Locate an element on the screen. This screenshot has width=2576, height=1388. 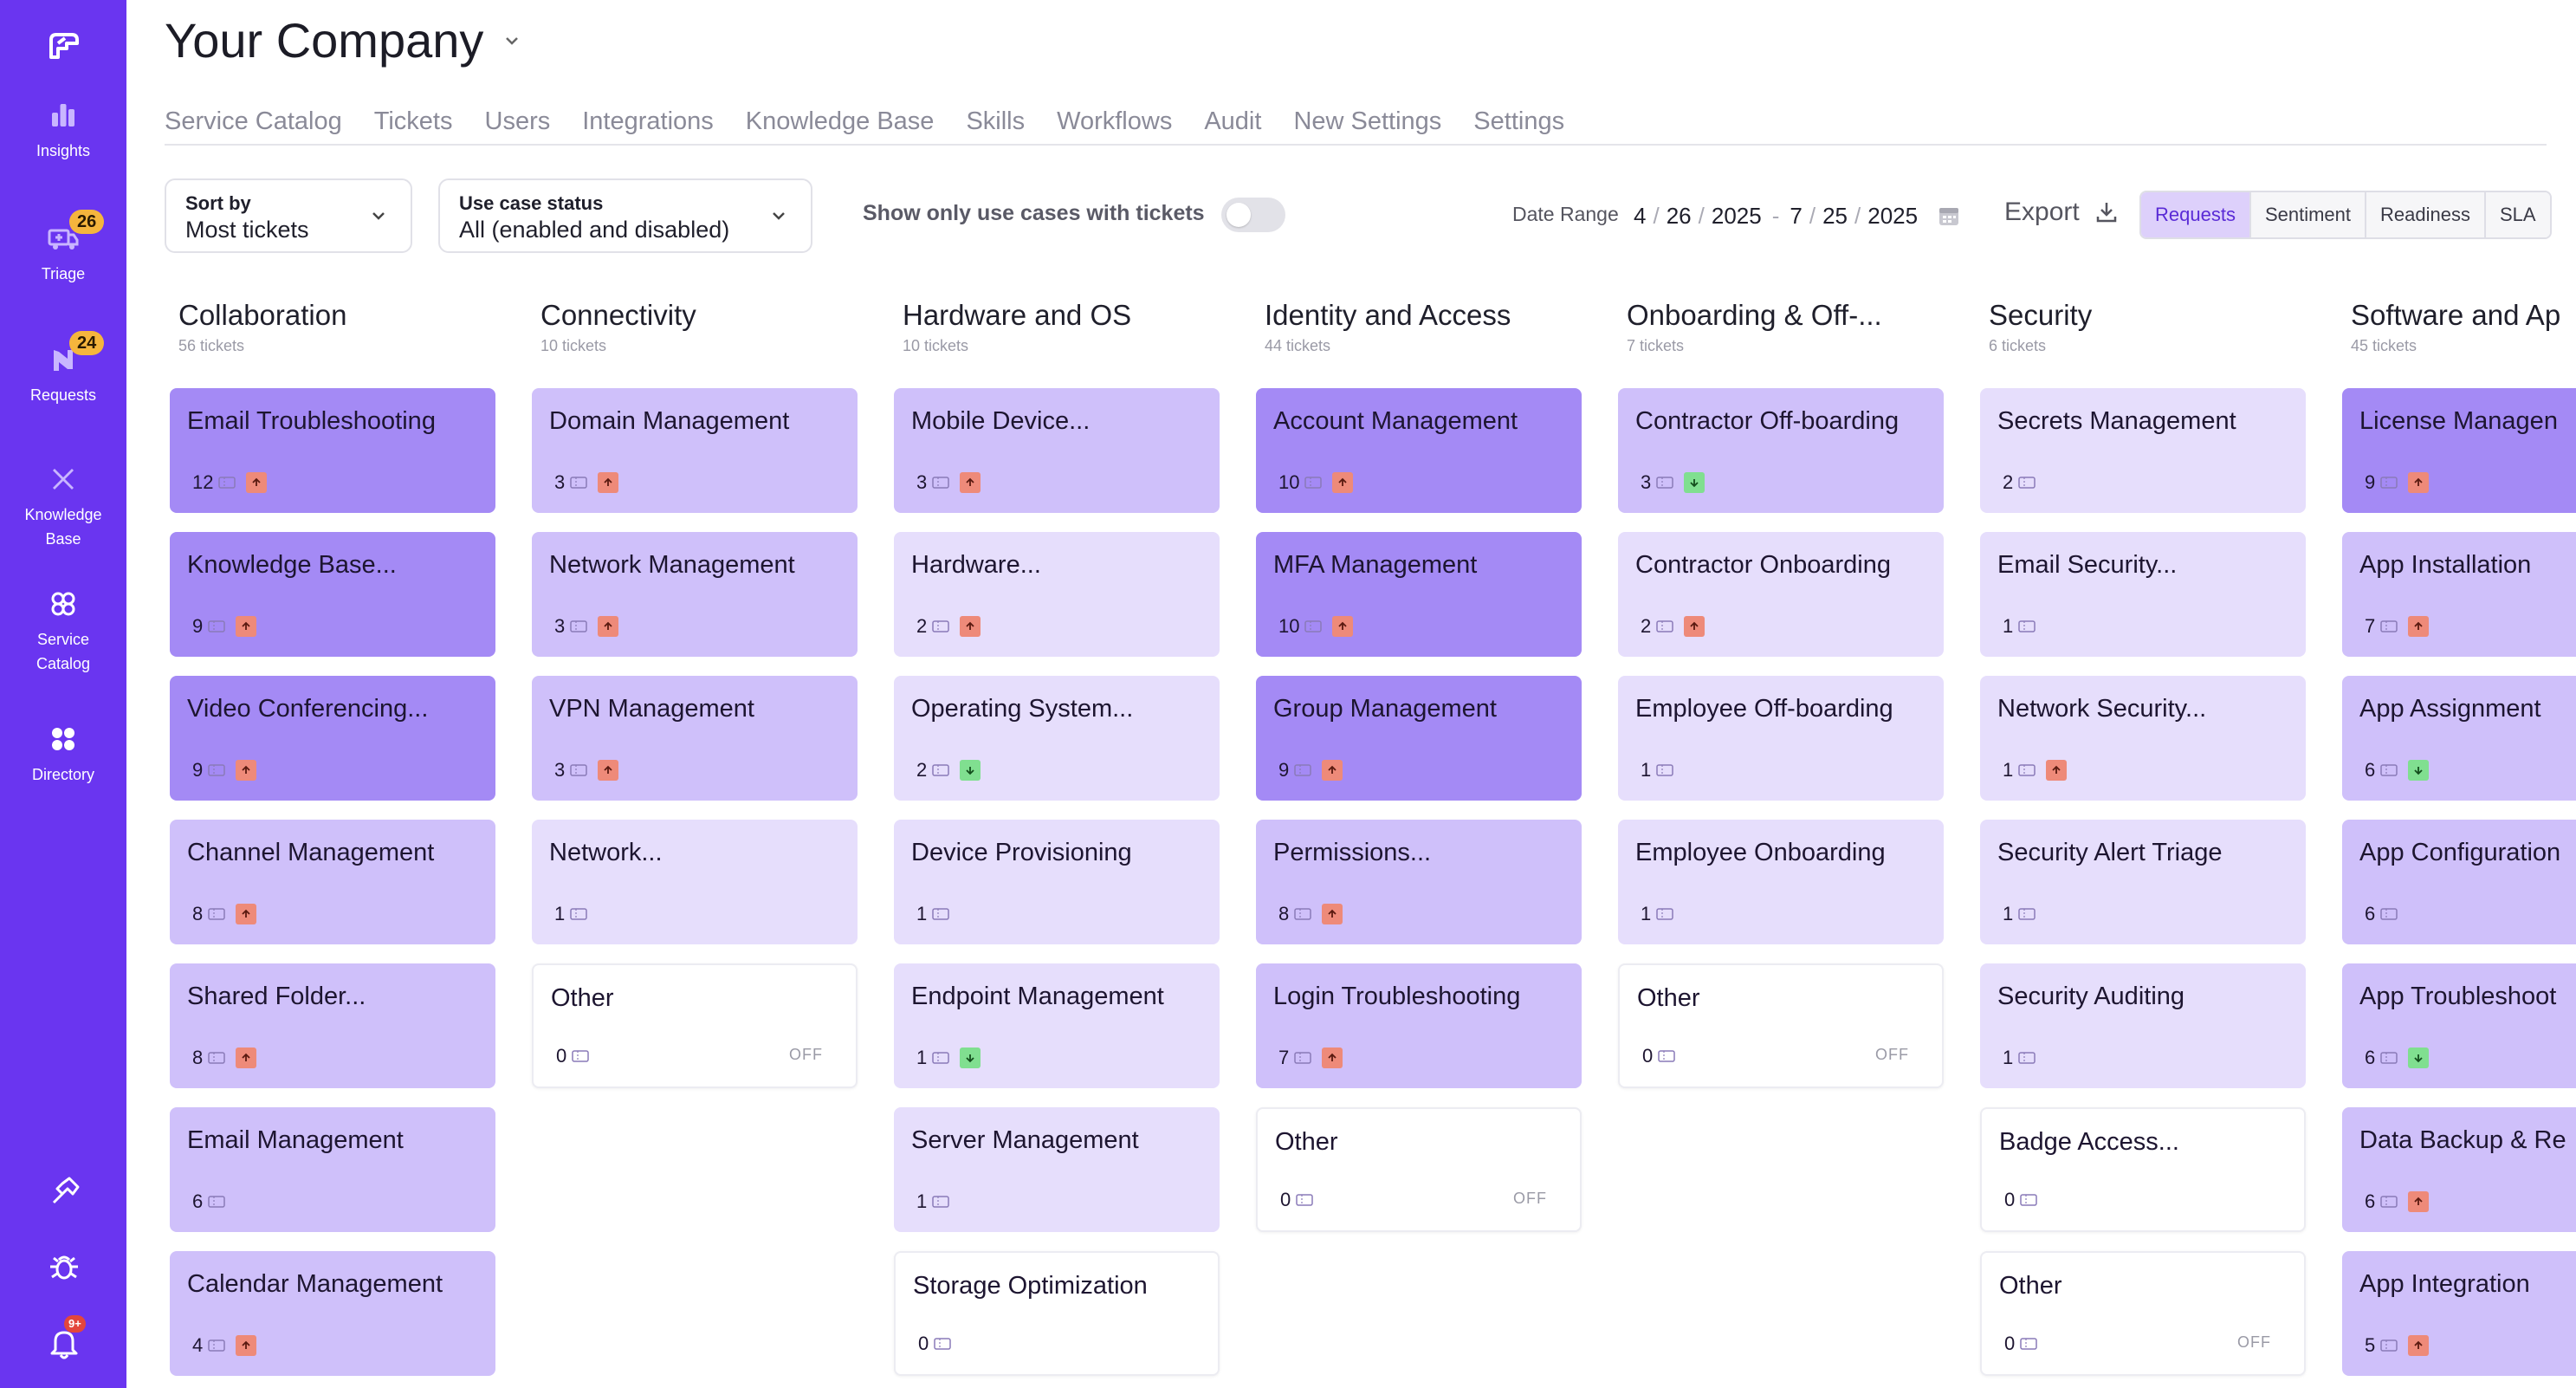
chevron-down-icon is located at coordinates (512, 40).